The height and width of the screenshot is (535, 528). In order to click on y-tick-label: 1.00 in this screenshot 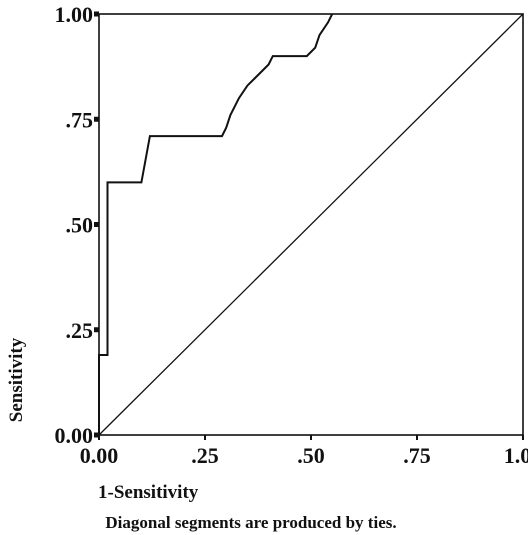, I will do `click(74, 14)`.